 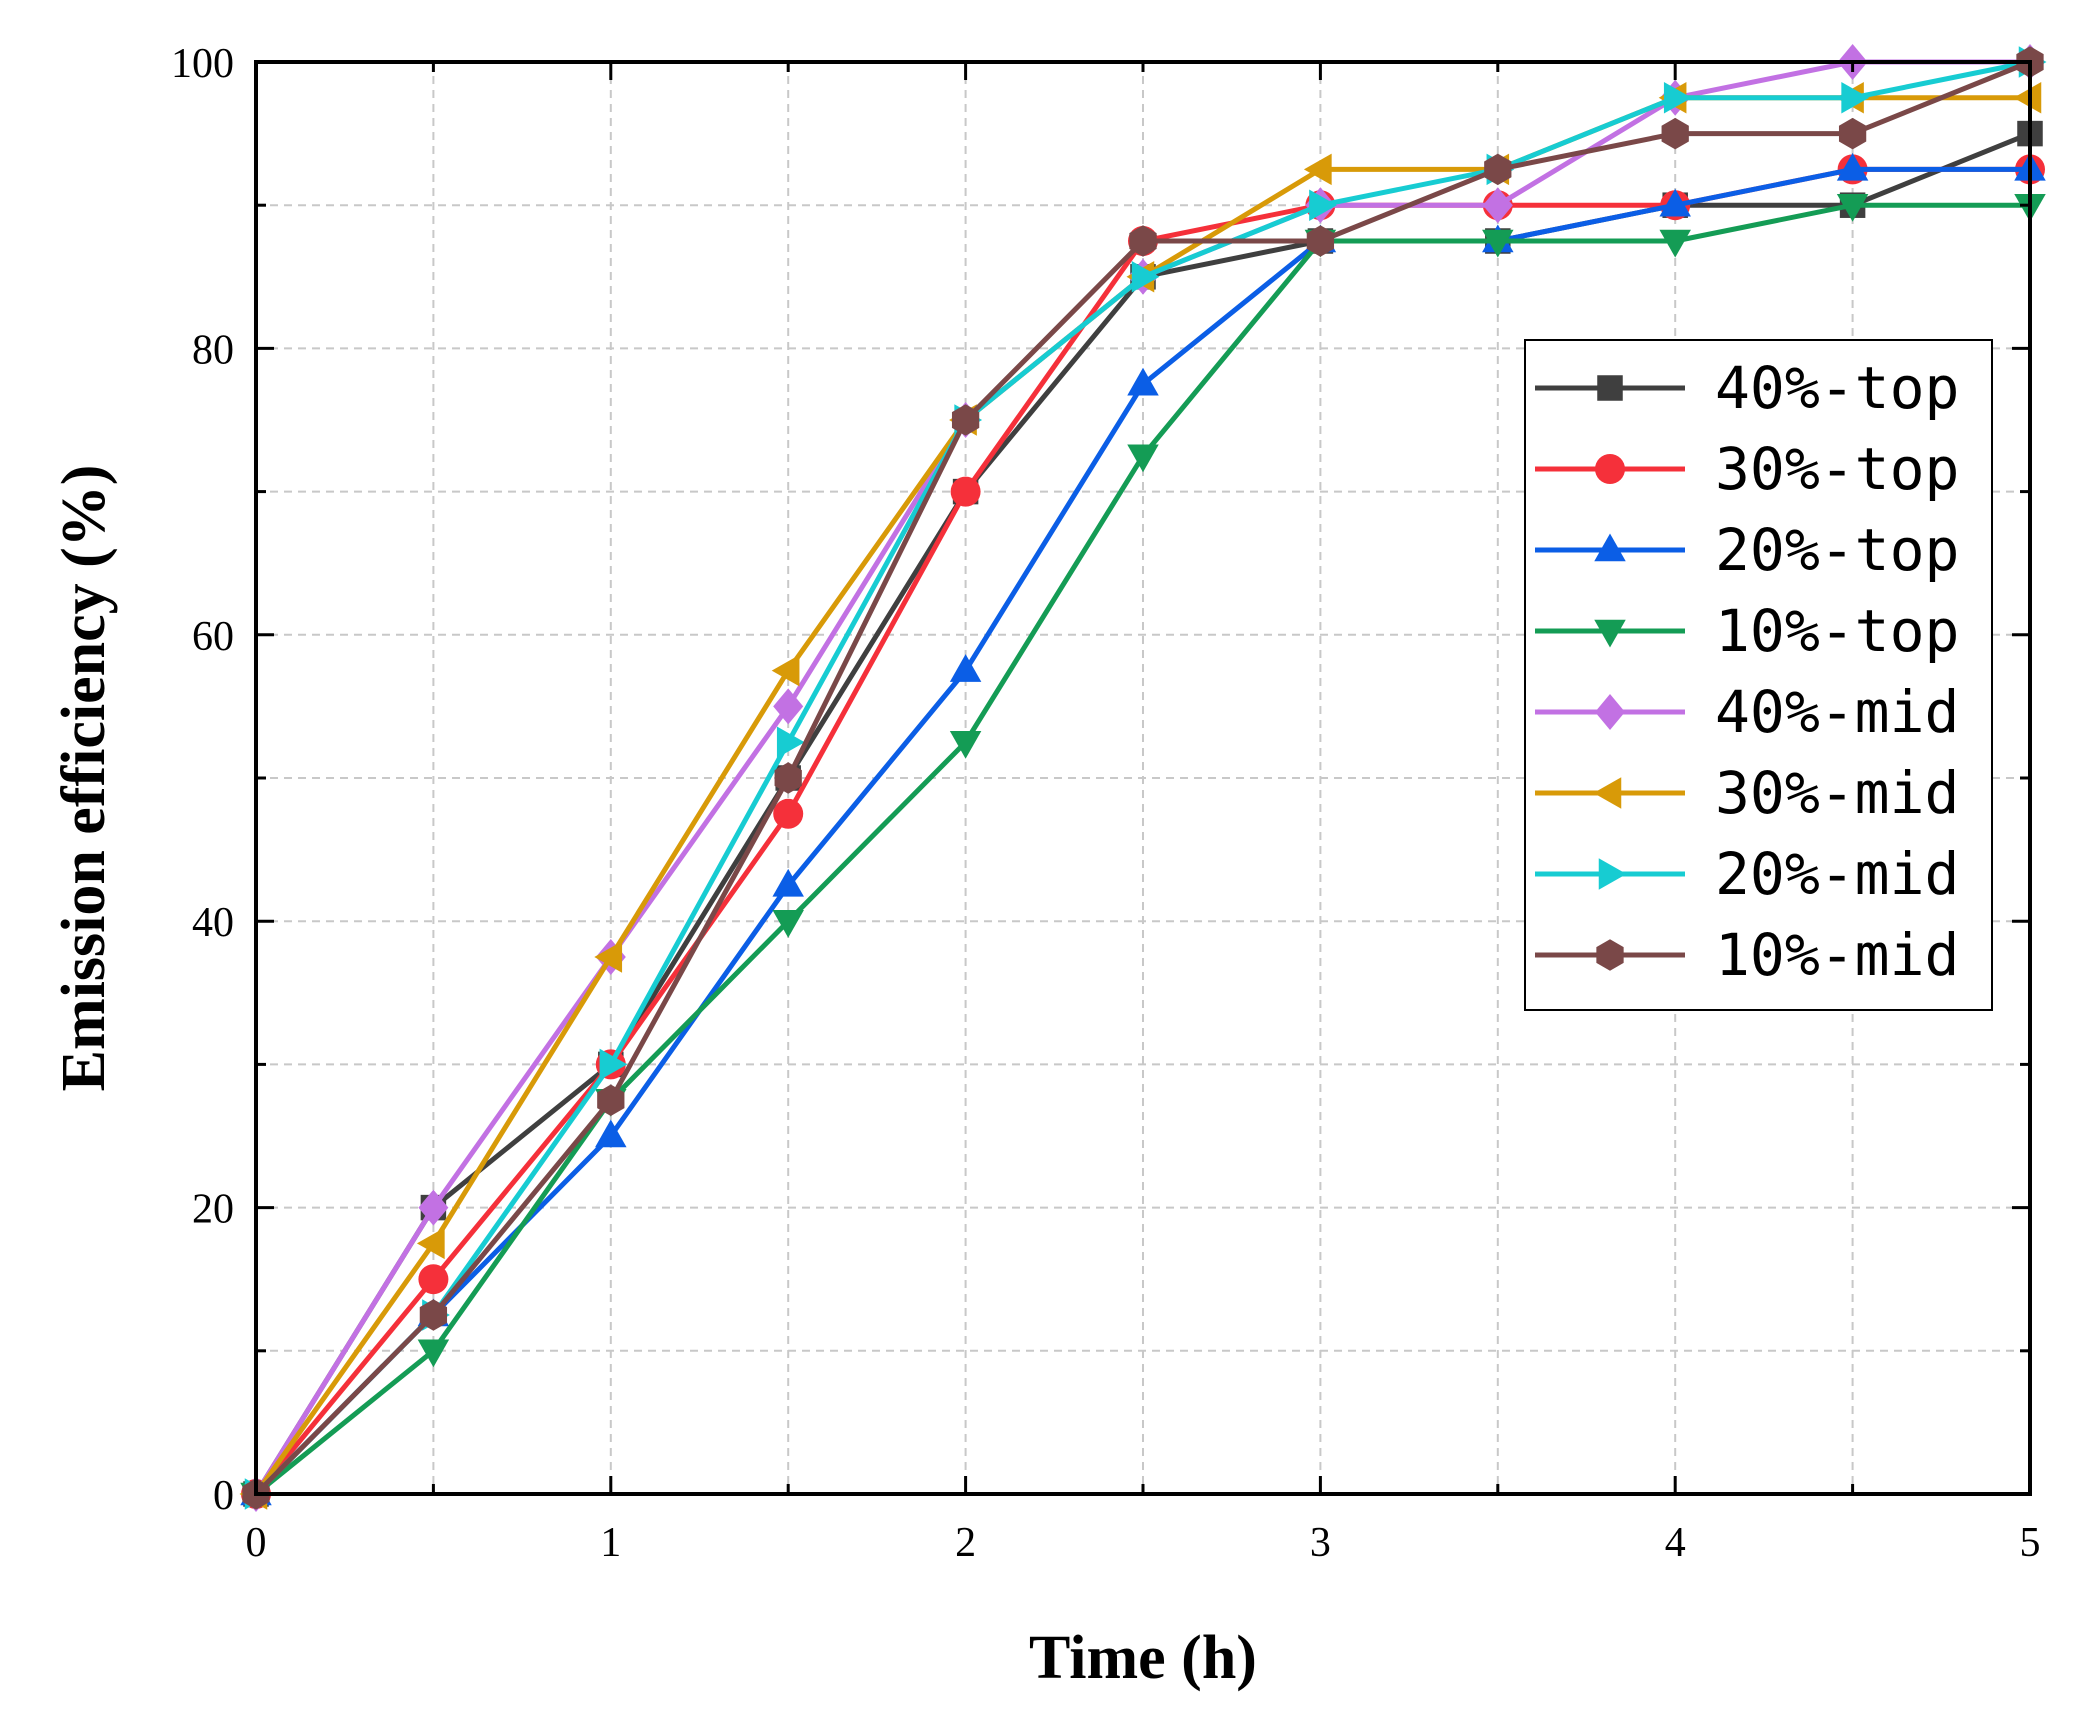 What do you see at coordinates (610, 1543) in the screenshot?
I see `x-tick-label: 1` at bounding box center [610, 1543].